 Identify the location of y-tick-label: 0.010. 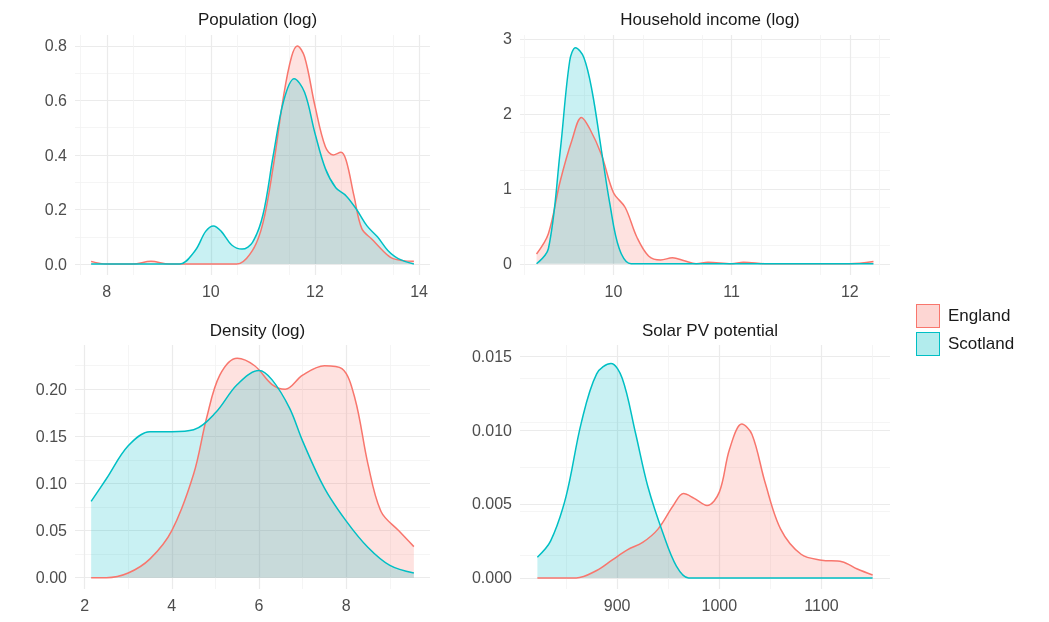
(492, 430).